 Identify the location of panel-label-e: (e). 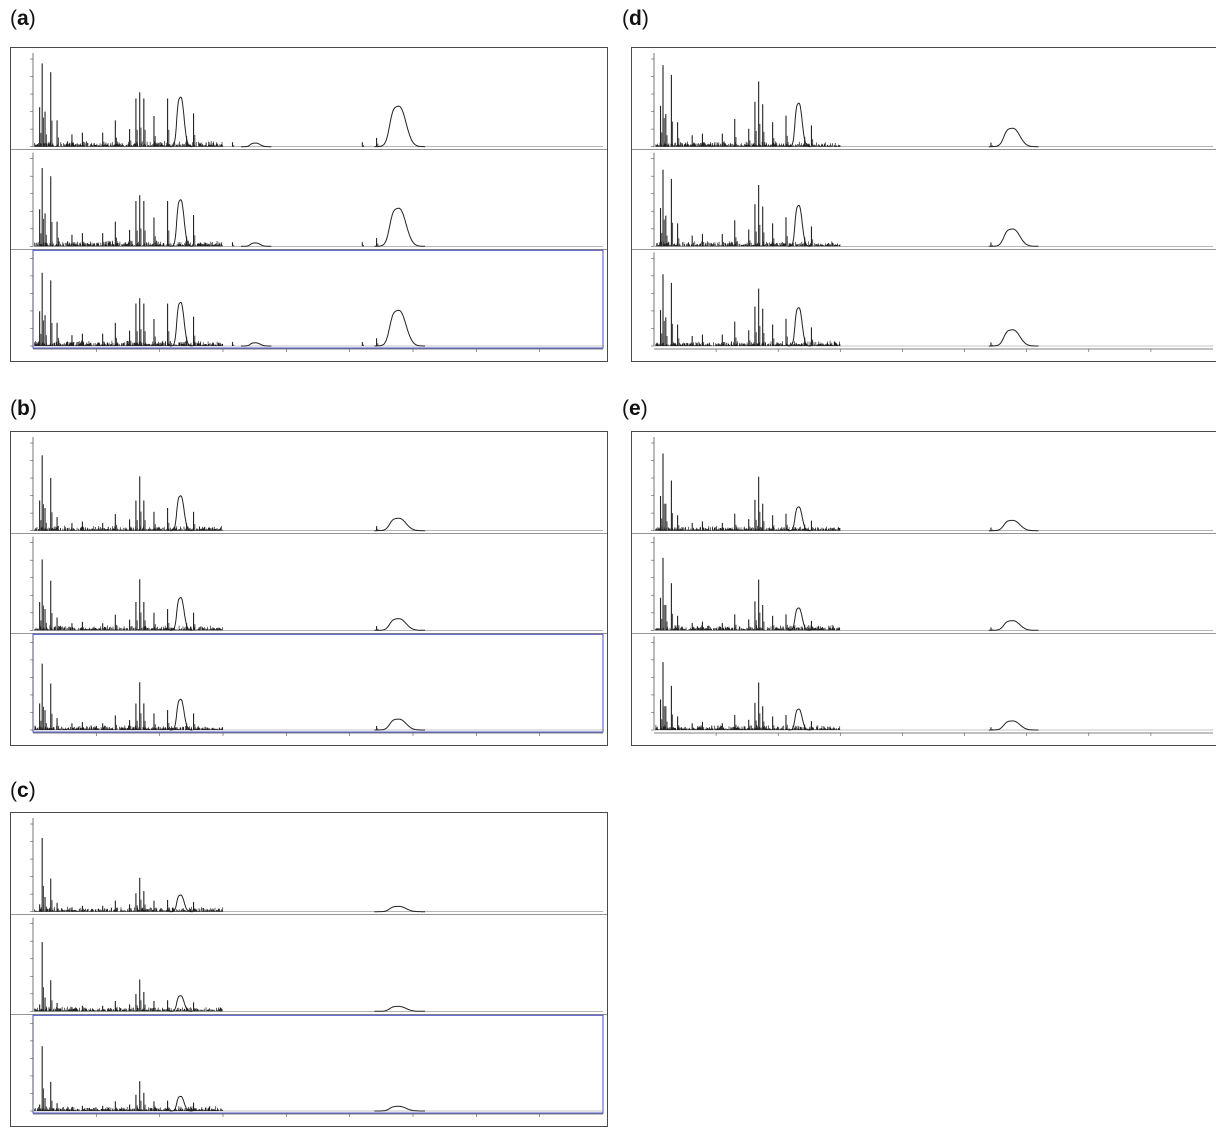
(635, 408).